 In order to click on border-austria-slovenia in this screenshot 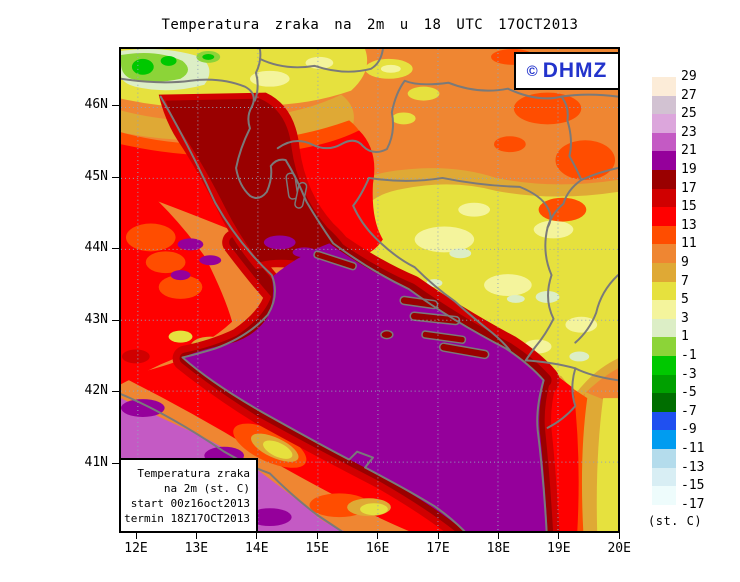, I will do `click(321, 61)`.